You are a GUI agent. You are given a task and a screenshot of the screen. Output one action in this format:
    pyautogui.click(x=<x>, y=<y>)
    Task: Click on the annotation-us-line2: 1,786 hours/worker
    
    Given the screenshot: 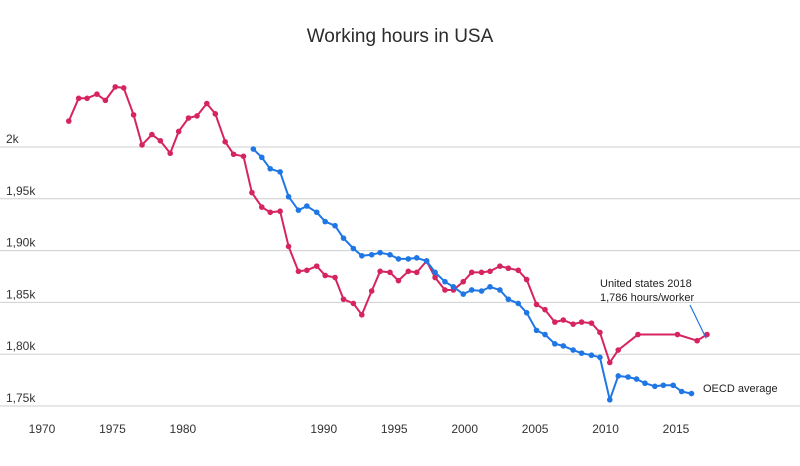 What is the action you would take?
    pyautogui.click(x=647, y=298)
    